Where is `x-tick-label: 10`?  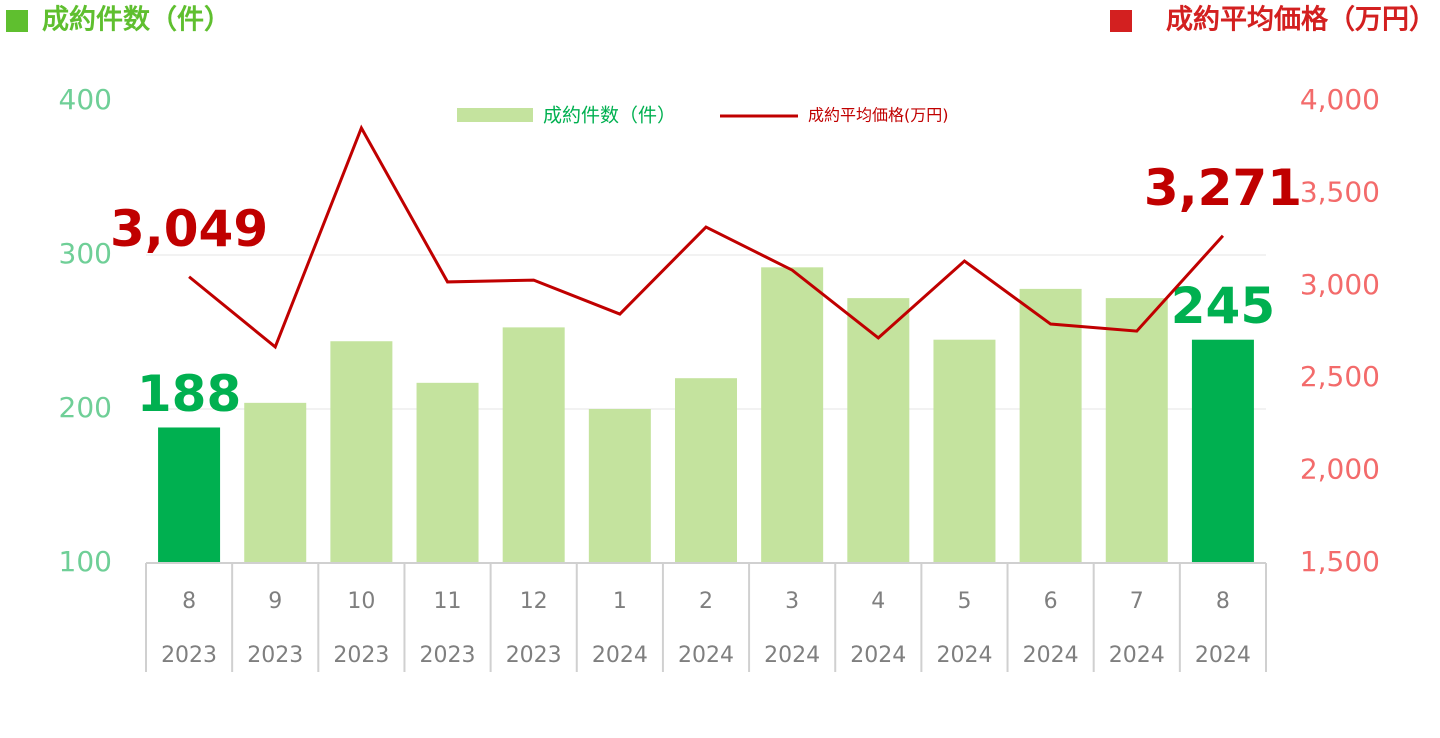
x-tick-label: 10 is located at coordinates (361, 601).